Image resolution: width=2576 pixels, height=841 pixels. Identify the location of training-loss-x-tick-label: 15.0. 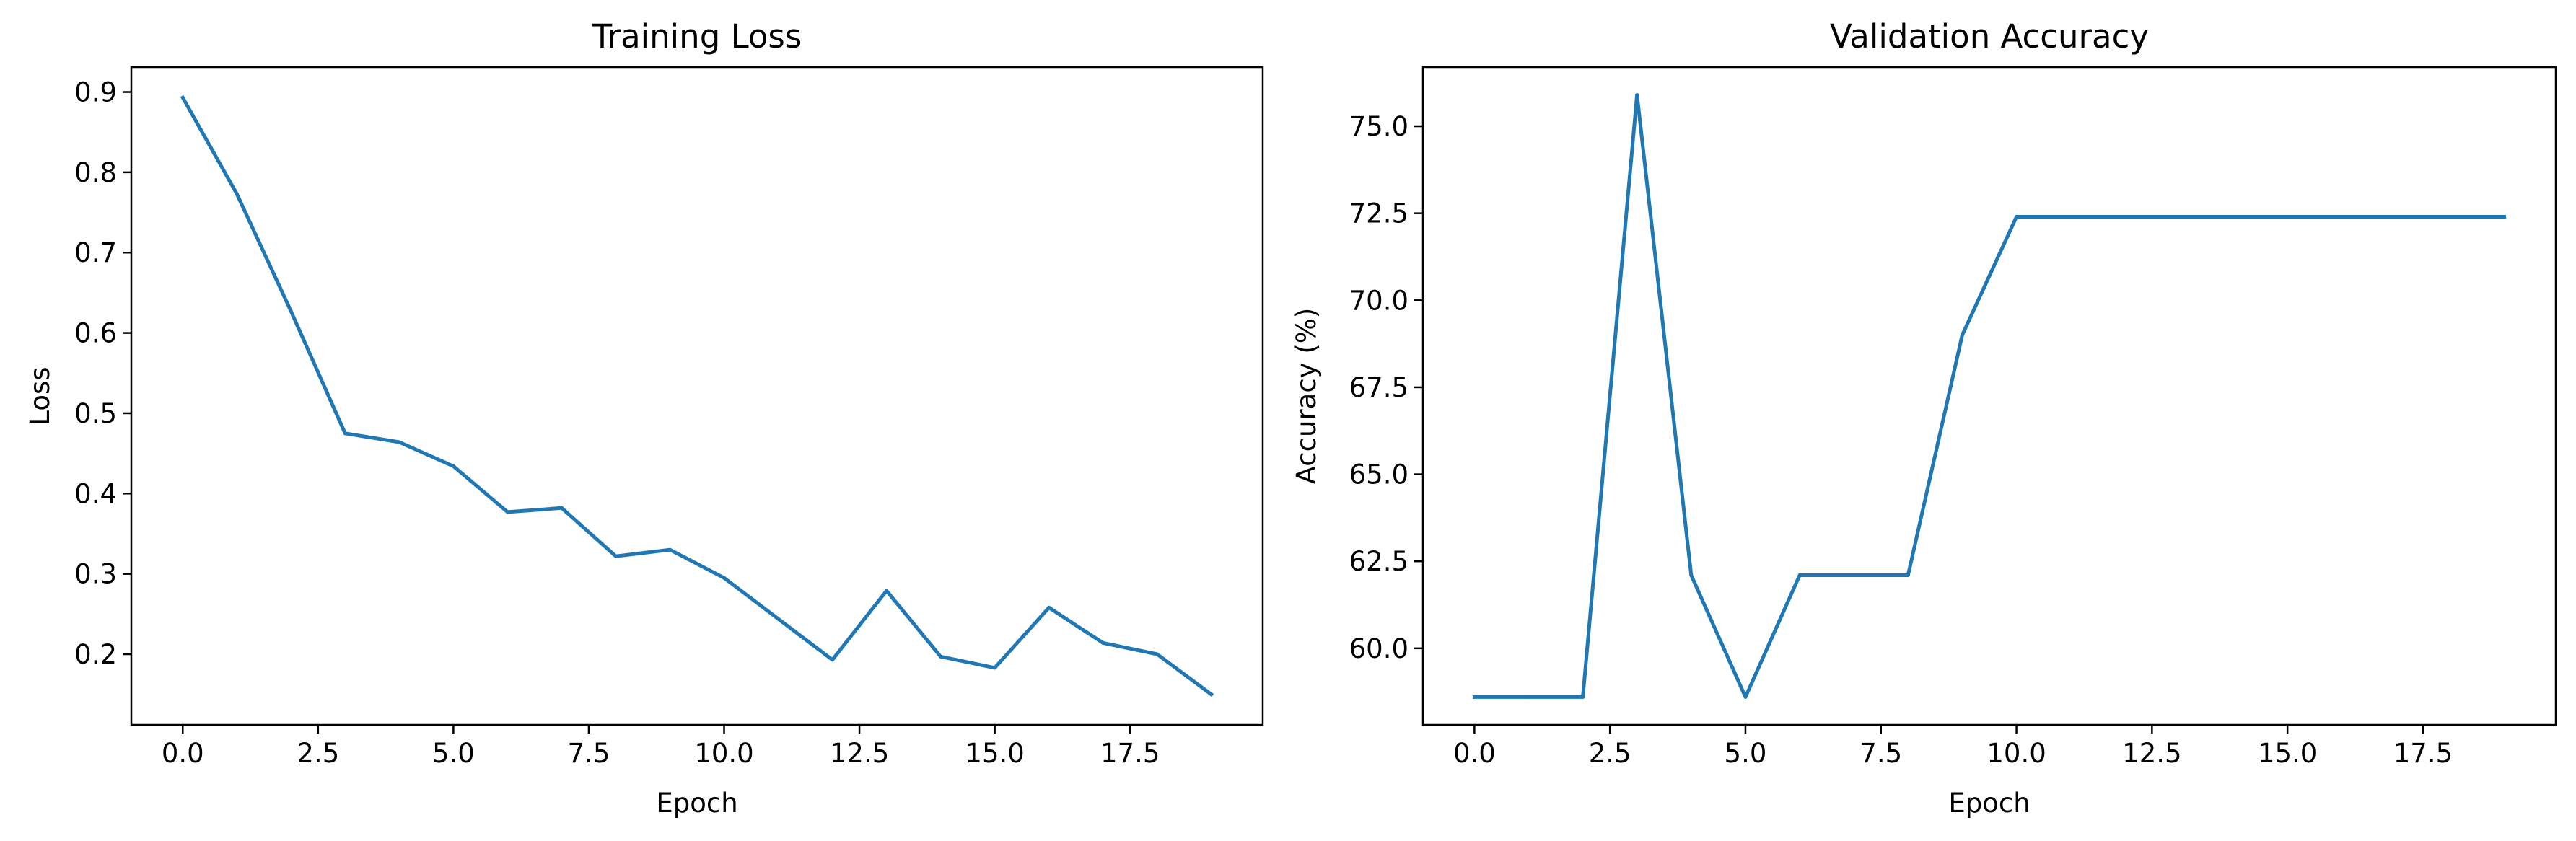
(994, 753).